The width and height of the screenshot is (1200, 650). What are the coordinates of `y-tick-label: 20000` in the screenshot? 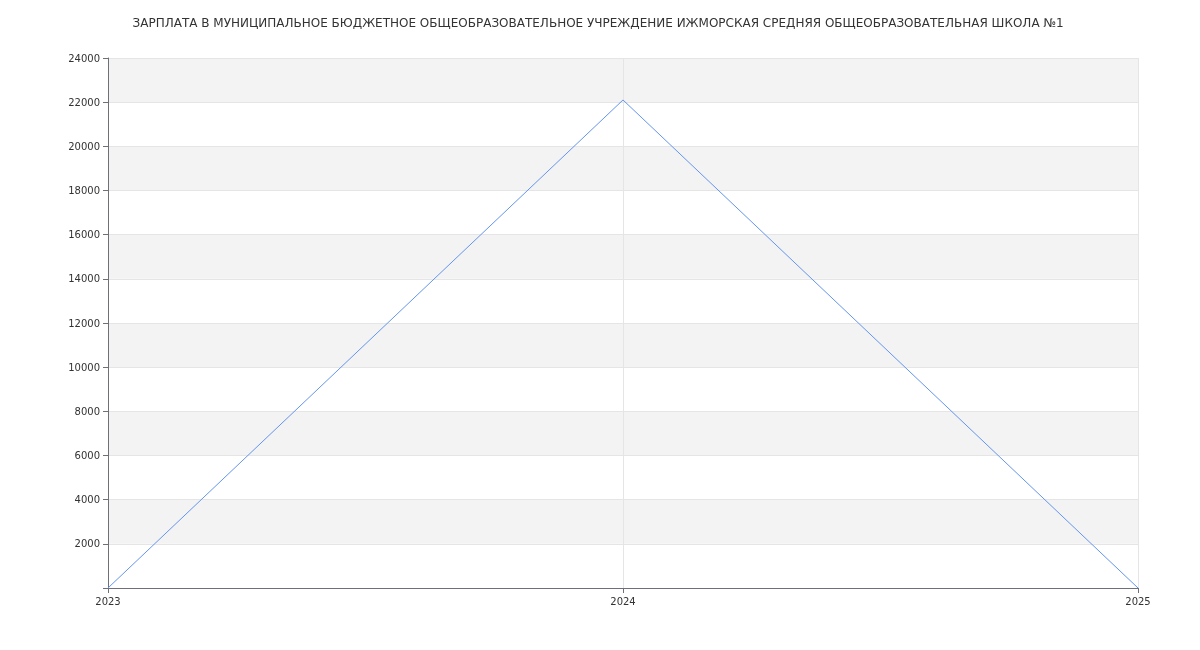 It's located at (84, 146).